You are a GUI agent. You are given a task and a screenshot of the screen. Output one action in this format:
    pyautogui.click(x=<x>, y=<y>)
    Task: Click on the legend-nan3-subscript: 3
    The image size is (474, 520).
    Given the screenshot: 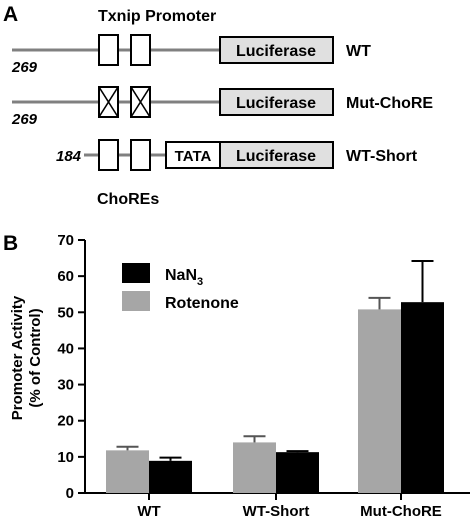 What is the action you would take?
    pyautogui.click(x=200, y=282)
    